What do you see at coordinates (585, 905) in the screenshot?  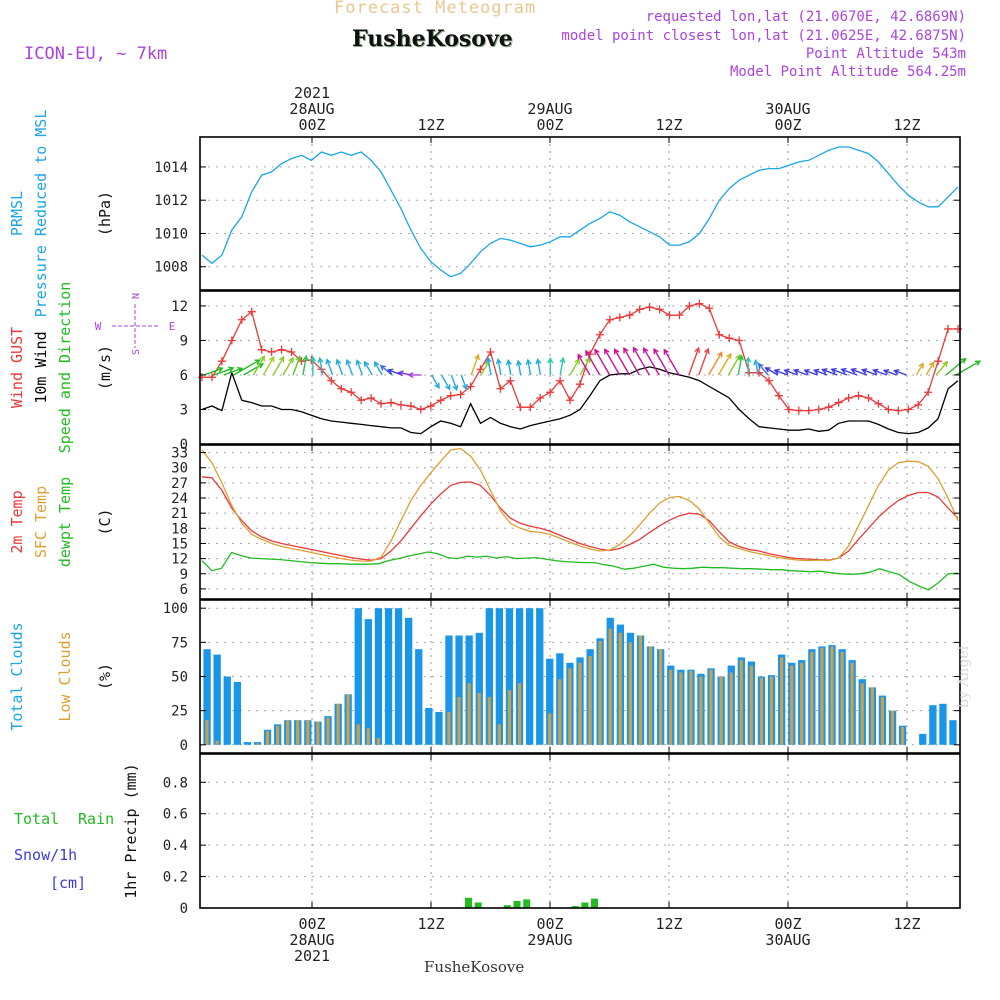 I see `precip-bar-total-rain` at bounding box center [585, 905].